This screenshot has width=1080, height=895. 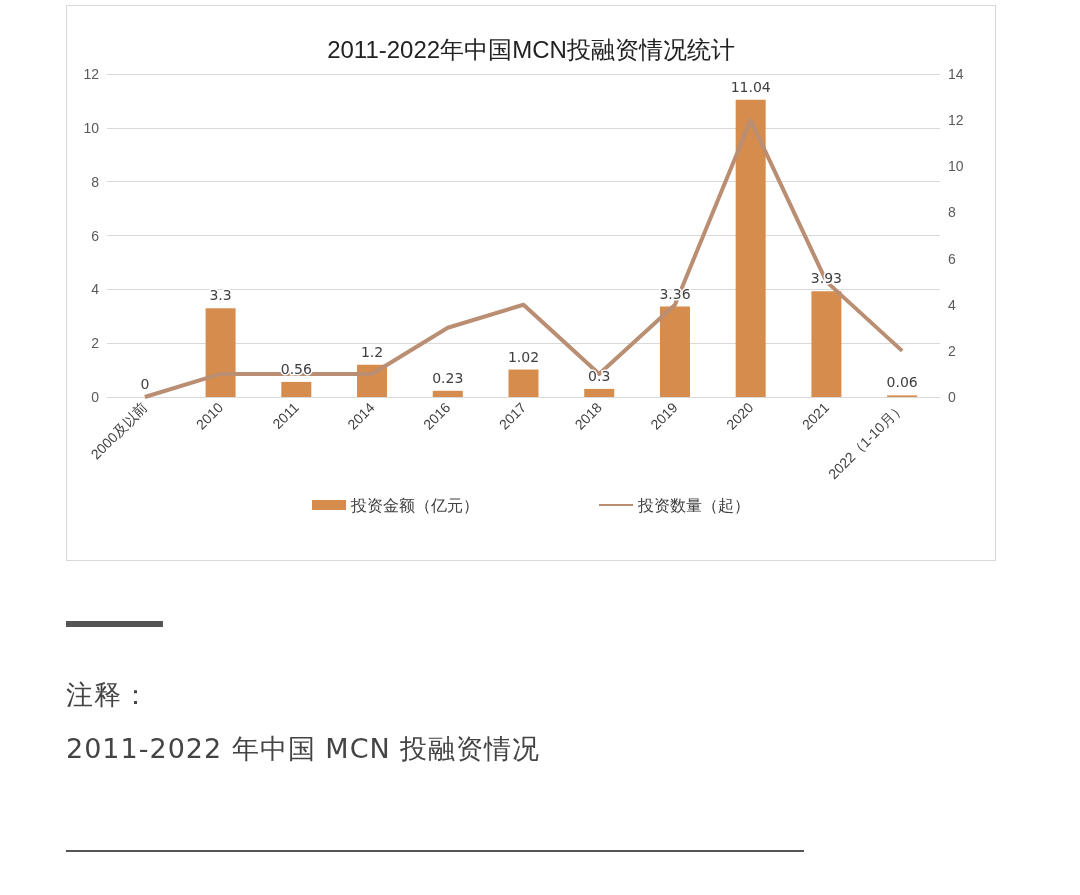 I want to click on chart-title: 2011-2022年中国MCN投融资情况统计, so click(x=531, y=49).